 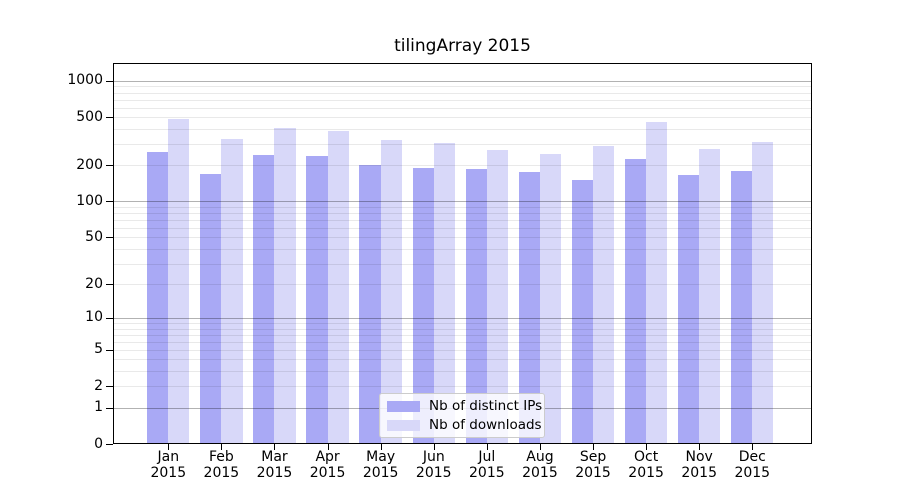 I want to click on bar-distinct-ips-jul, so click(x=476, y=306).